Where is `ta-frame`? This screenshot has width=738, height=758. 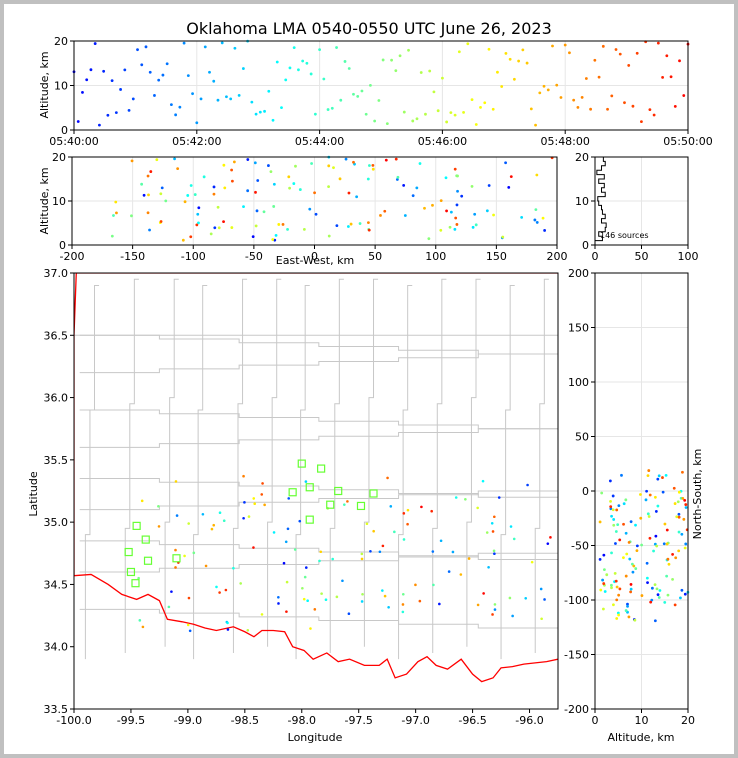
ta-frame is located at coordinates (381, 85).